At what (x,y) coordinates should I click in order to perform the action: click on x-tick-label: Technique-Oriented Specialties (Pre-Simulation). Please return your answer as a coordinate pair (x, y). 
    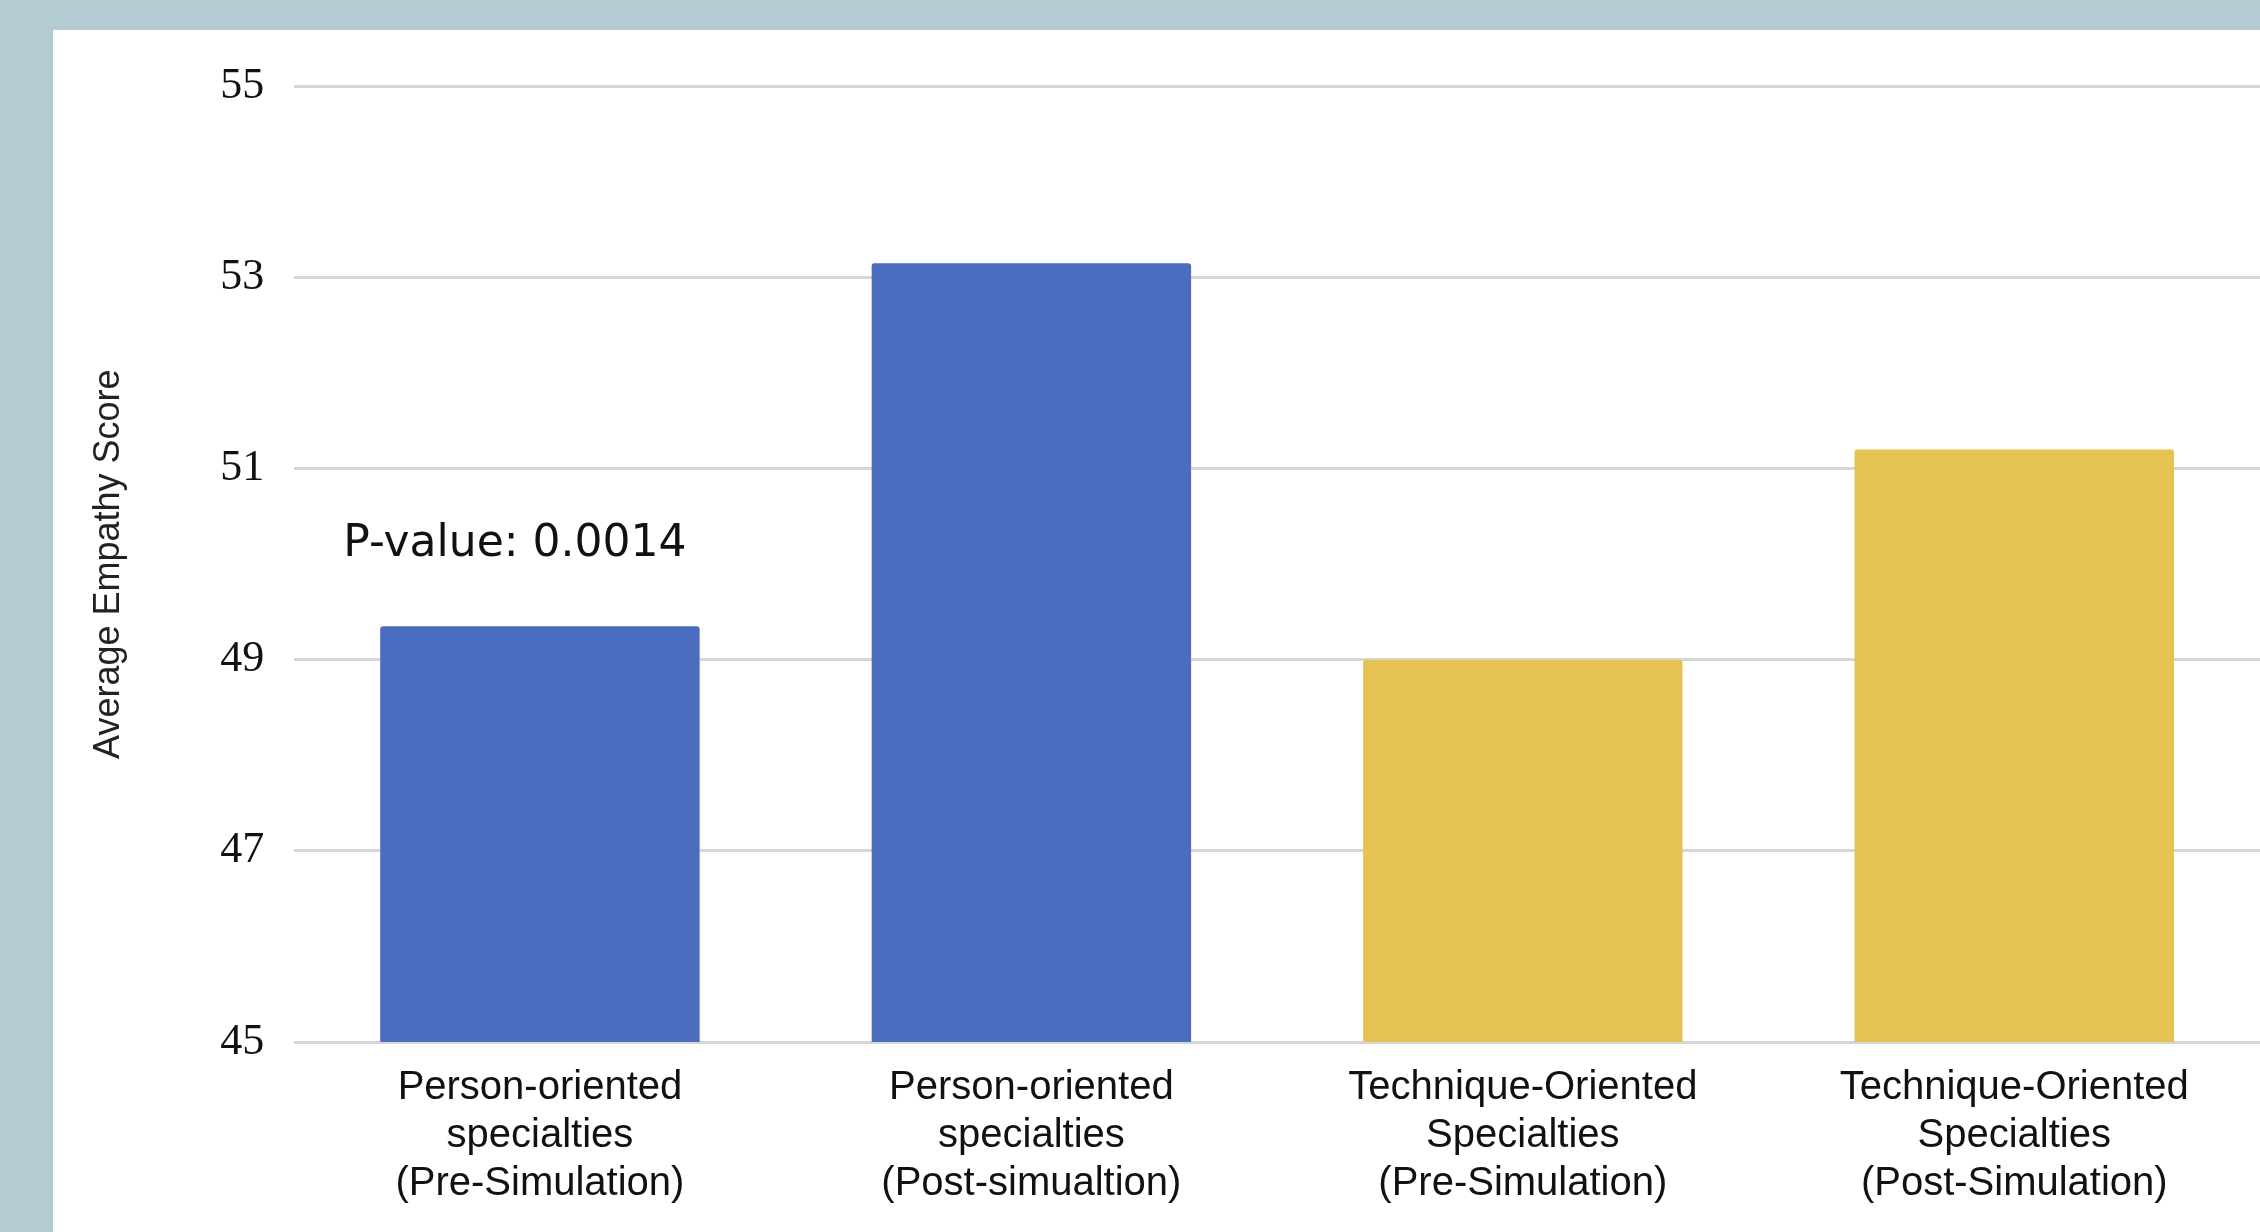
    Looking at the image, I should click on (1523, 1133).